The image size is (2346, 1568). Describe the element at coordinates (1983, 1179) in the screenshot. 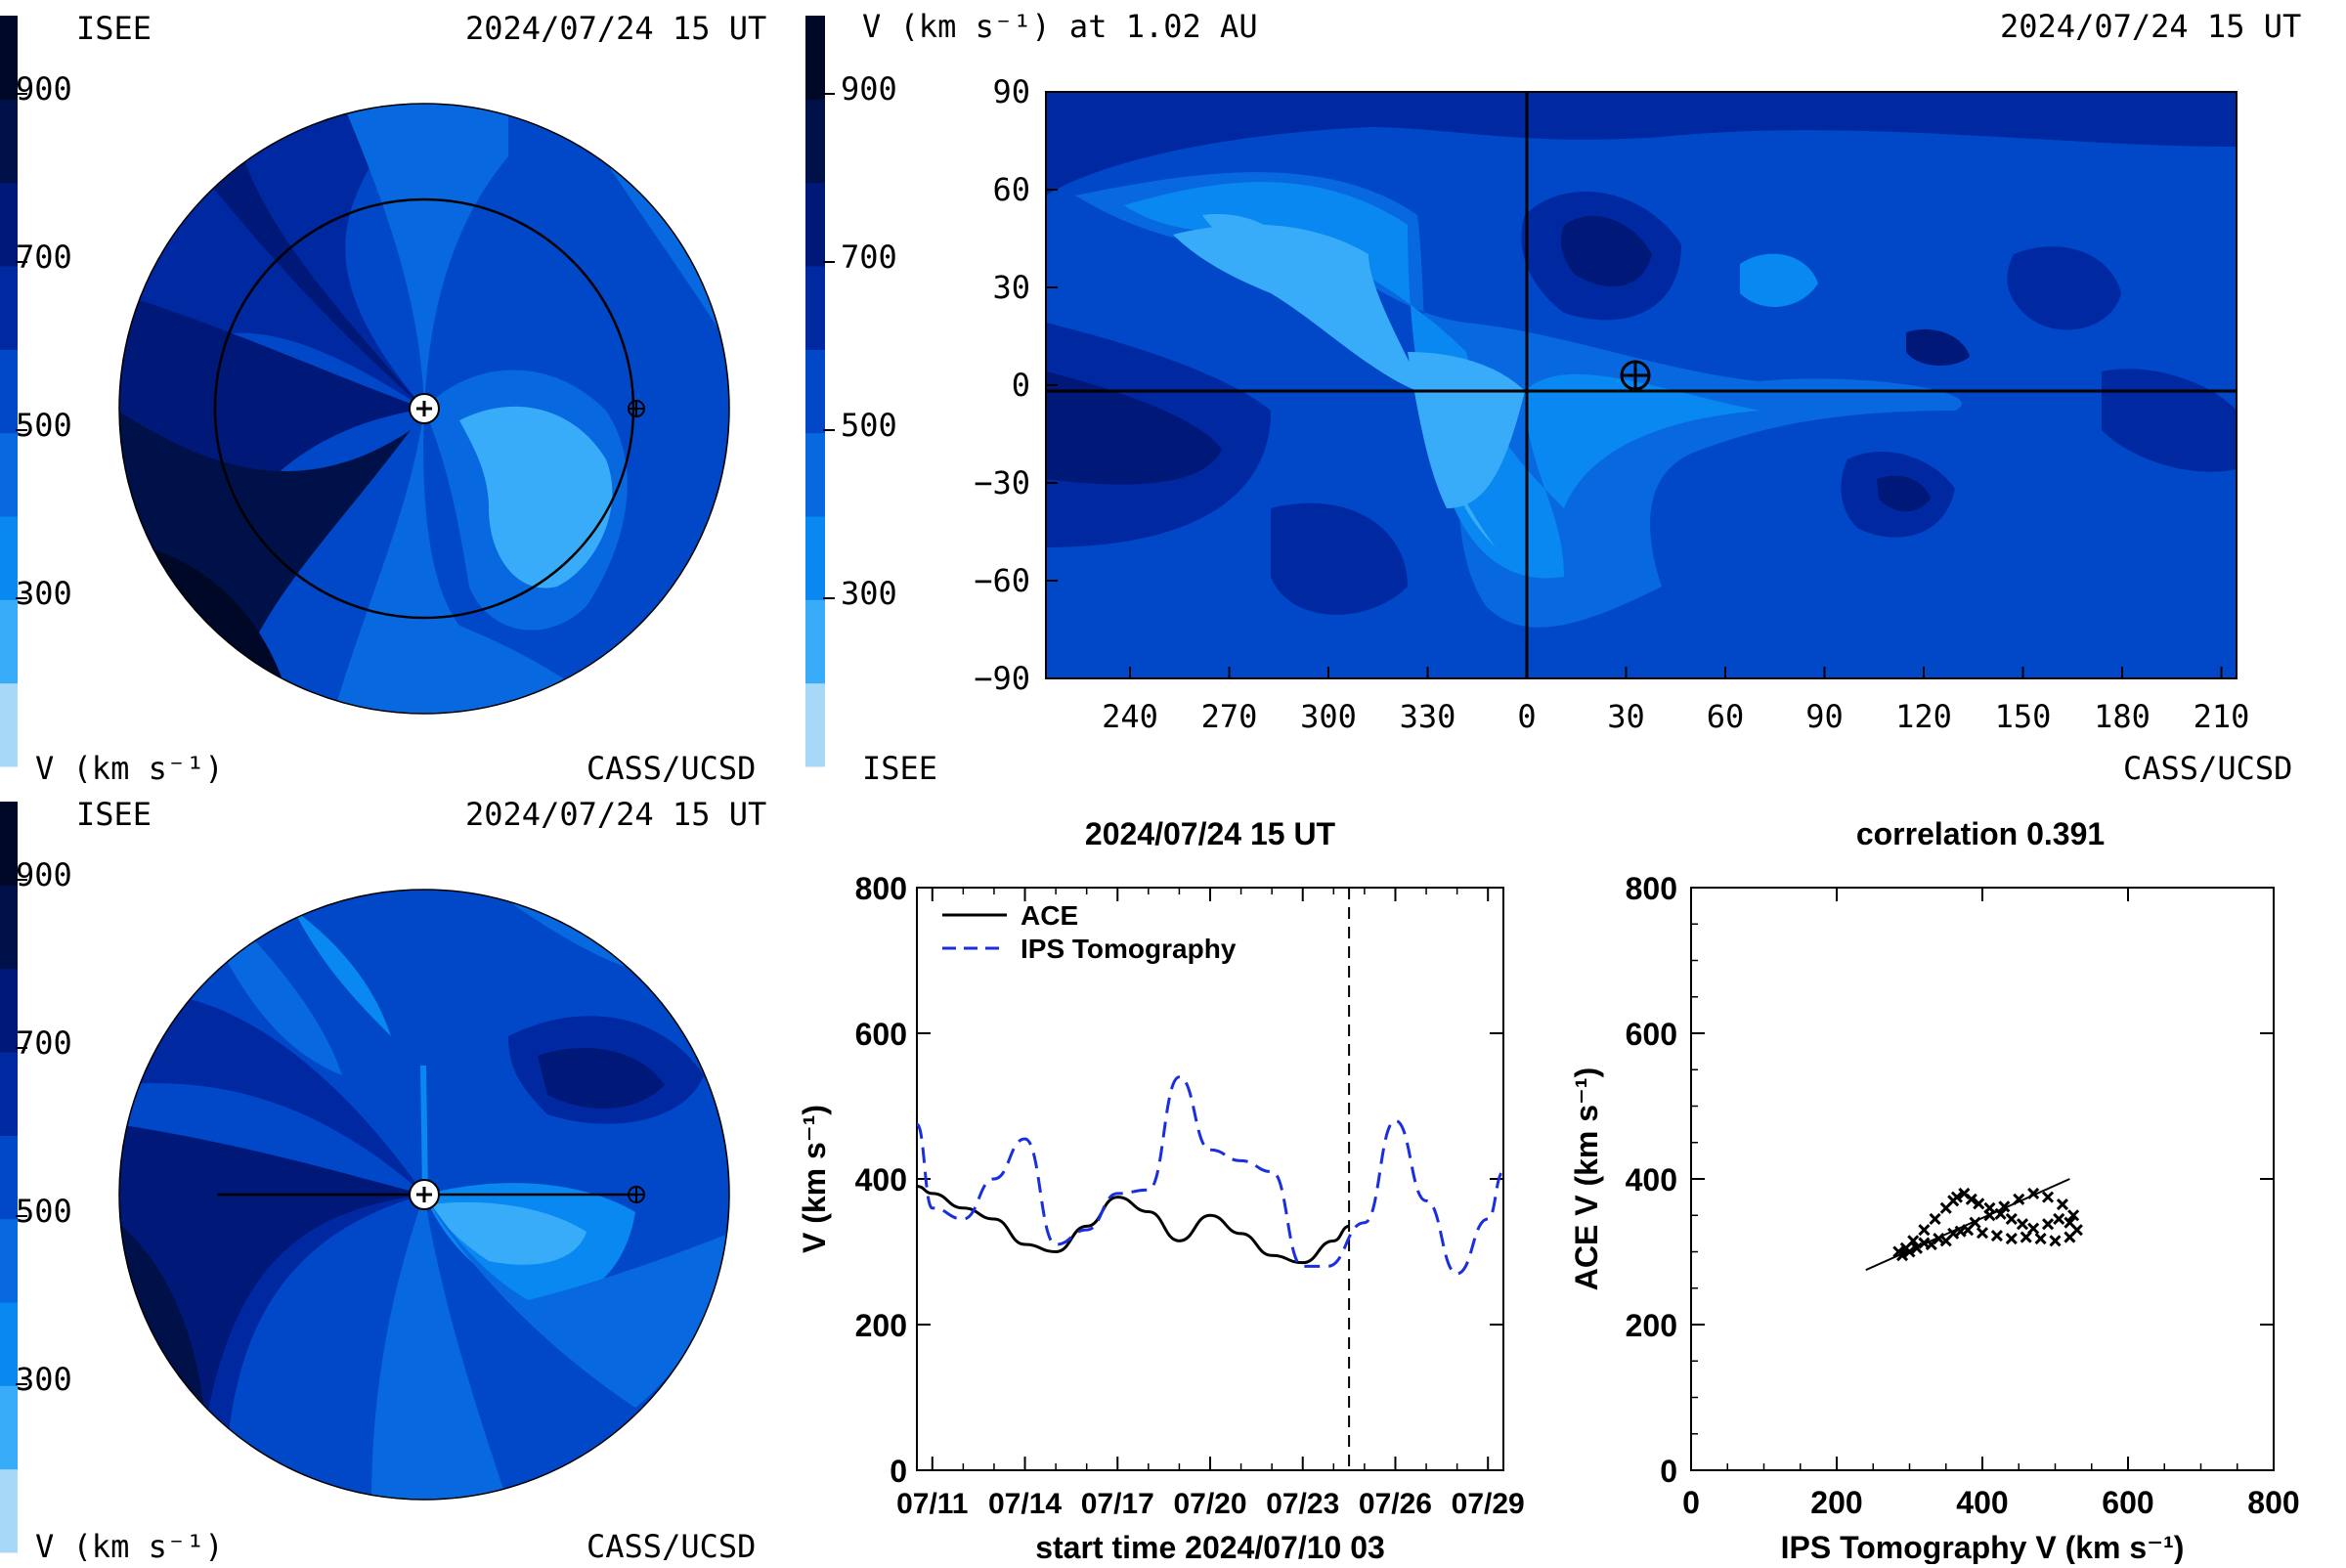

I see `scatter-frame` at that location.